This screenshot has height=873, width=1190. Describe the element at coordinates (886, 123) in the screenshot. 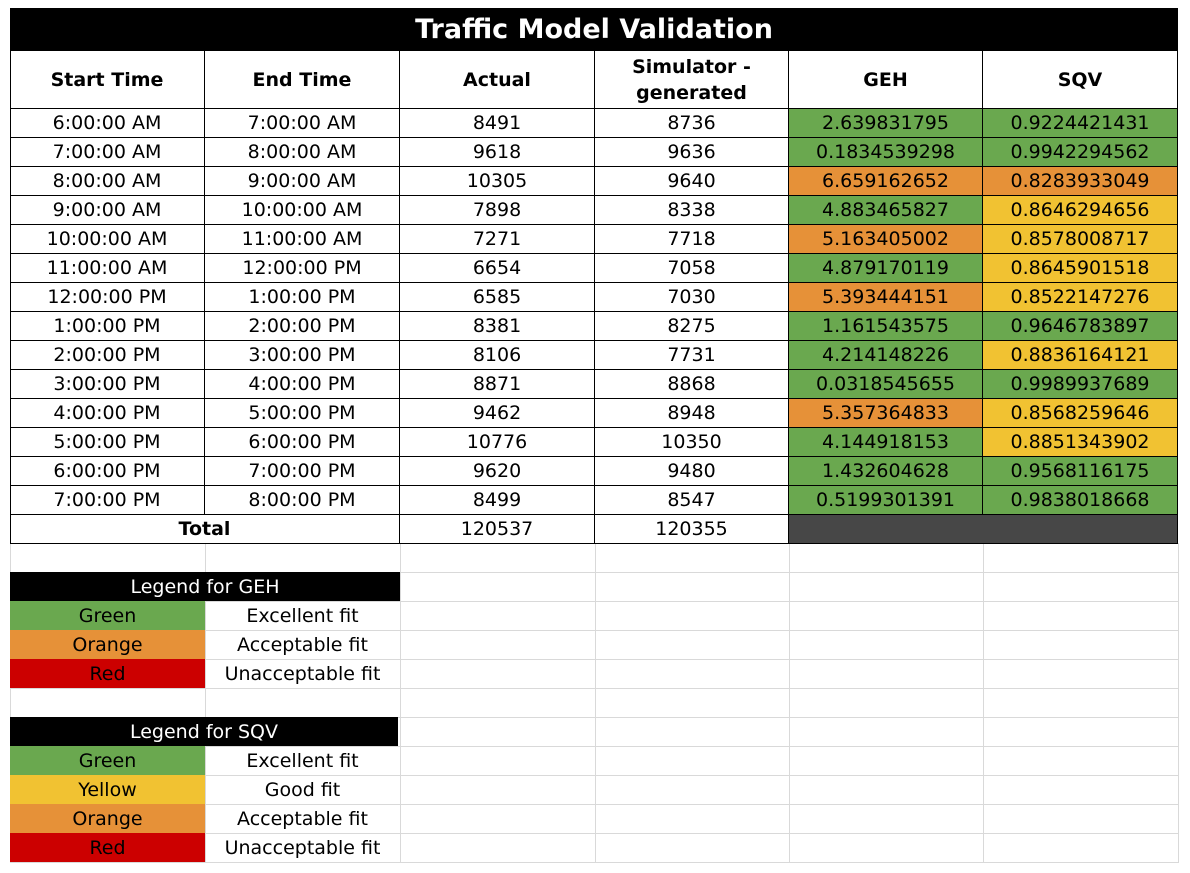

I see `cell-geh: 2.639831795` at that location.